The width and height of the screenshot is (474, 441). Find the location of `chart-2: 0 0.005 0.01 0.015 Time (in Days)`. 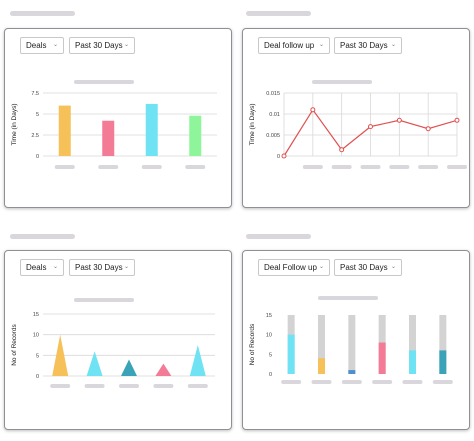

chart-2: 0 0.005 0.01 0.015 Time (in Days) is located at coordinates (358, 124).